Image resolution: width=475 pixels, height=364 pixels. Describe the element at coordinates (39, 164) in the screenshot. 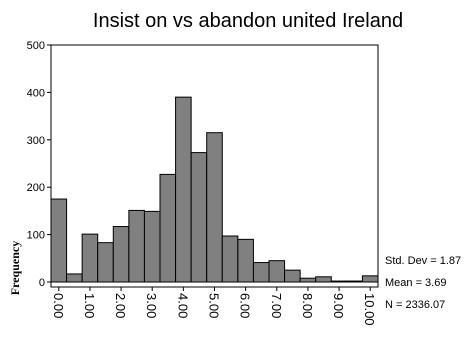

I see `y-axis: 0 100 200 300 400 500` at that location.